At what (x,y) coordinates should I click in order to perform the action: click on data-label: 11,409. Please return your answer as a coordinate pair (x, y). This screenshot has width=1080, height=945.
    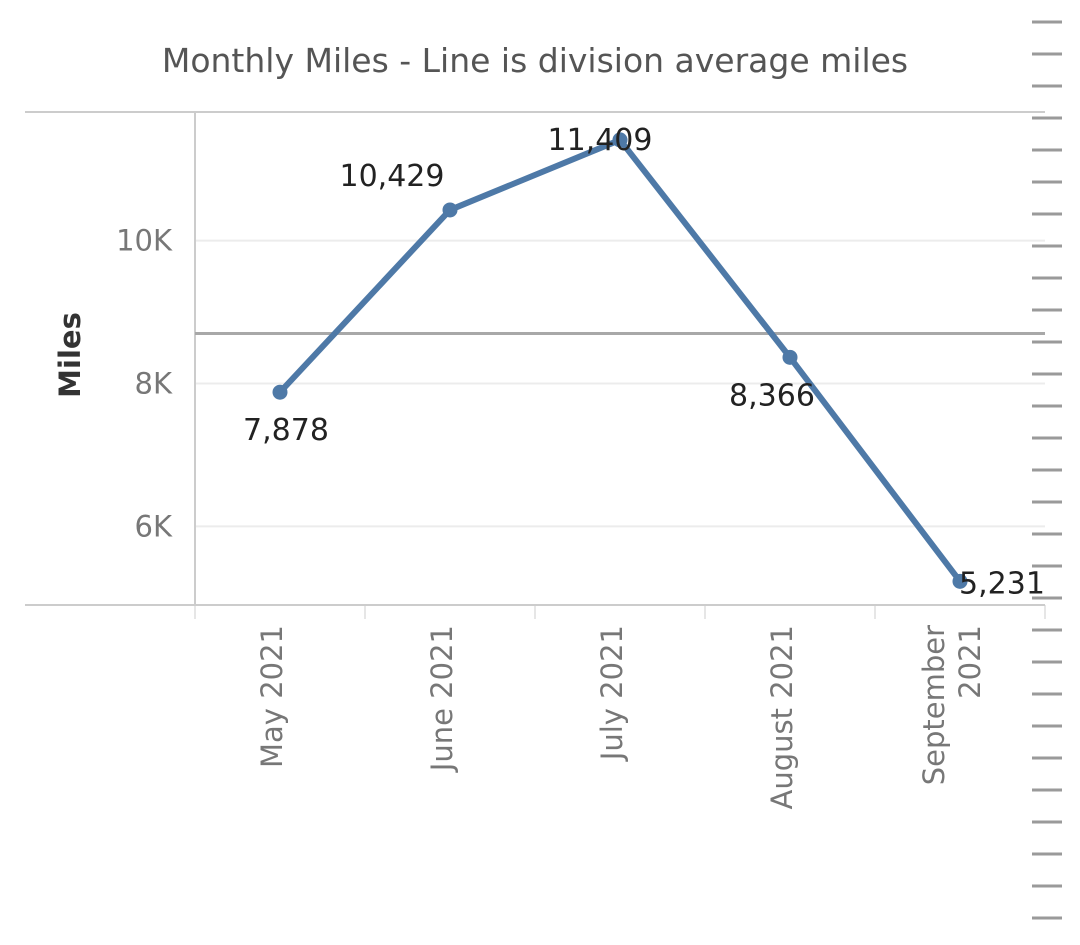
    Looking at the image, I should click on (600, 140).